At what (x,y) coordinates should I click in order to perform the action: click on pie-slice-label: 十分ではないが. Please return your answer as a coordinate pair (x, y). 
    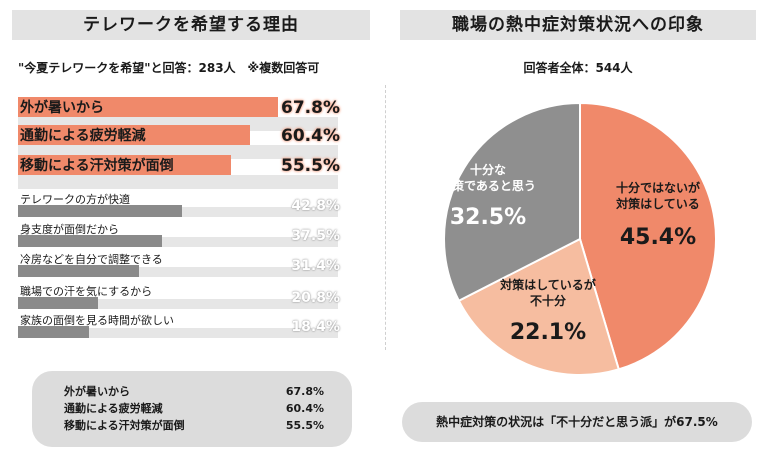
    Looking at the image, I should click on (658, 187).